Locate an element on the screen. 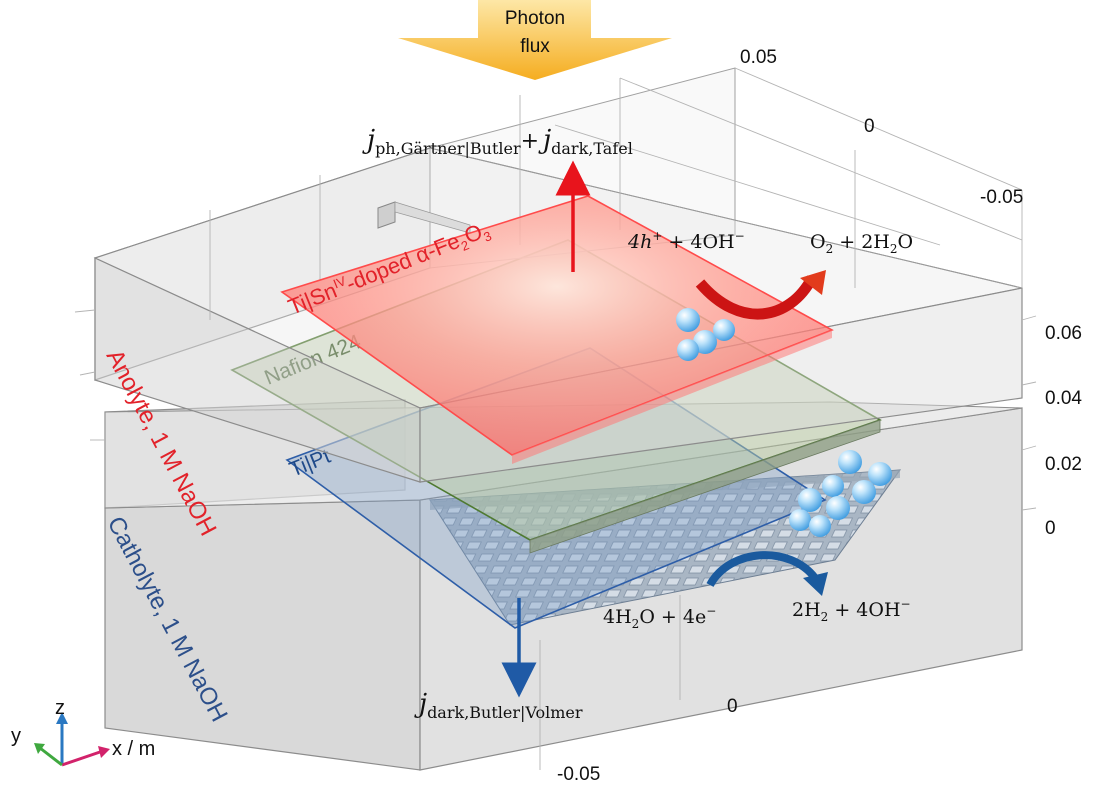 This screenshot has width=1109, height=787. triad-y-axis is located at coordinates (51, 756).